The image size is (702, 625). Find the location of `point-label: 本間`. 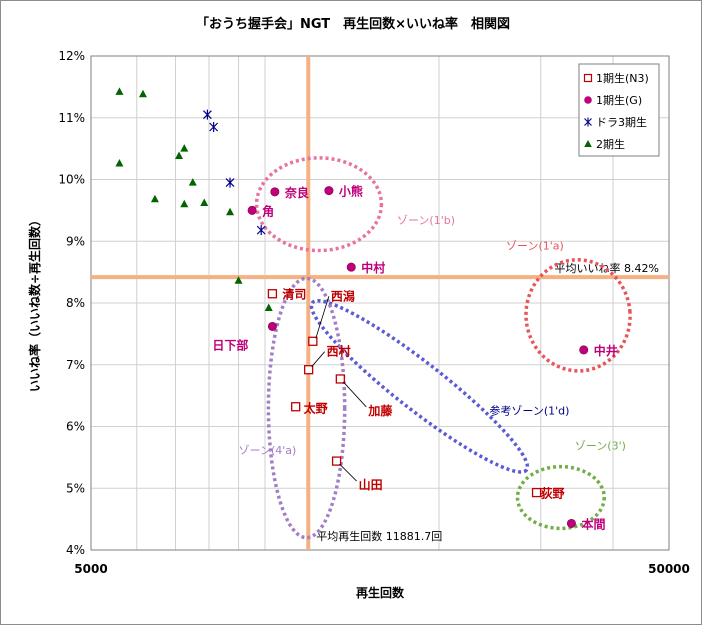

point-label: 本間 is located at coordinates (593, 523).